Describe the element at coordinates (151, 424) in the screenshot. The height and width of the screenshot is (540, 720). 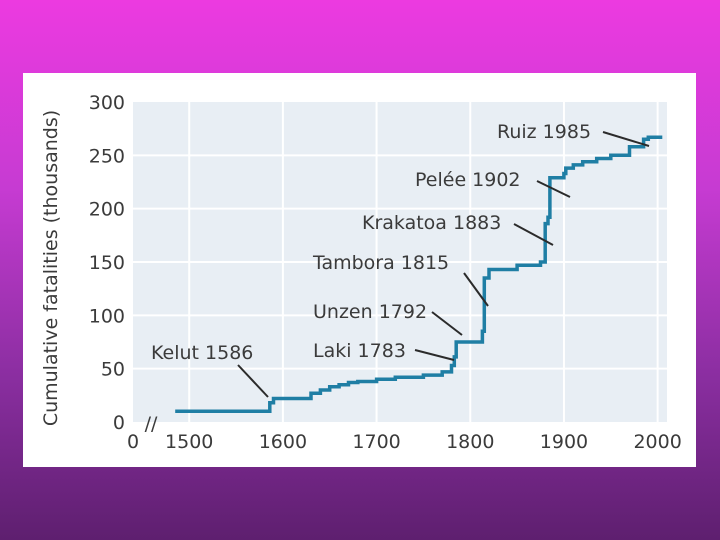
I see `axis-break-marker: //` at that location.